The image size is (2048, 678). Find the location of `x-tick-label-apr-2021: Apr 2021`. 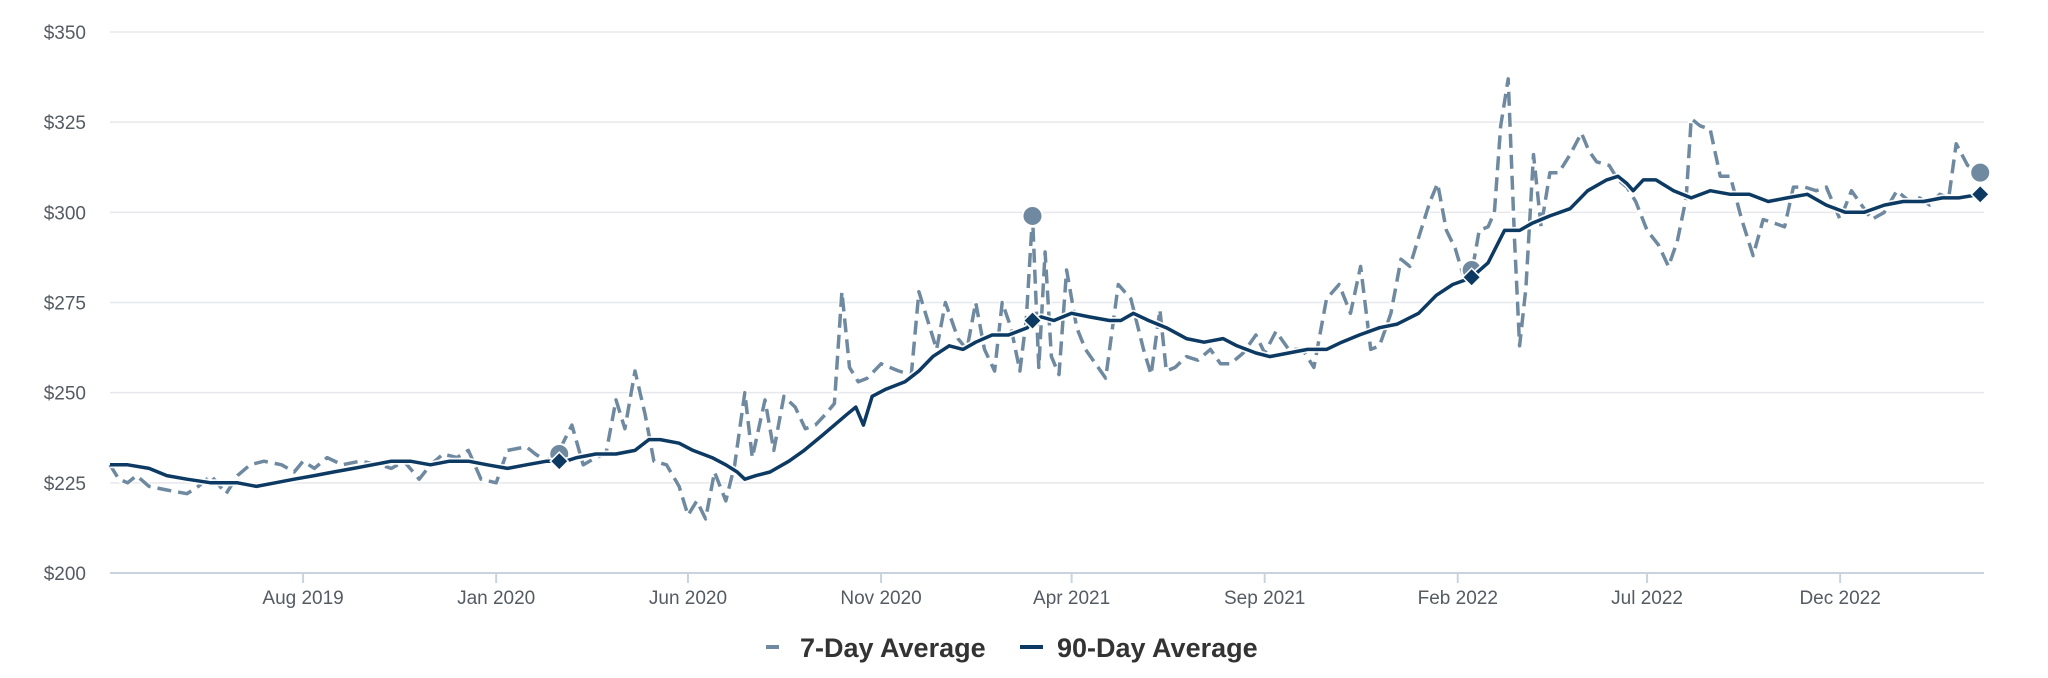

x-tick-label-apr-2021: Apr 2021 is located at coordinates (1071, 598).